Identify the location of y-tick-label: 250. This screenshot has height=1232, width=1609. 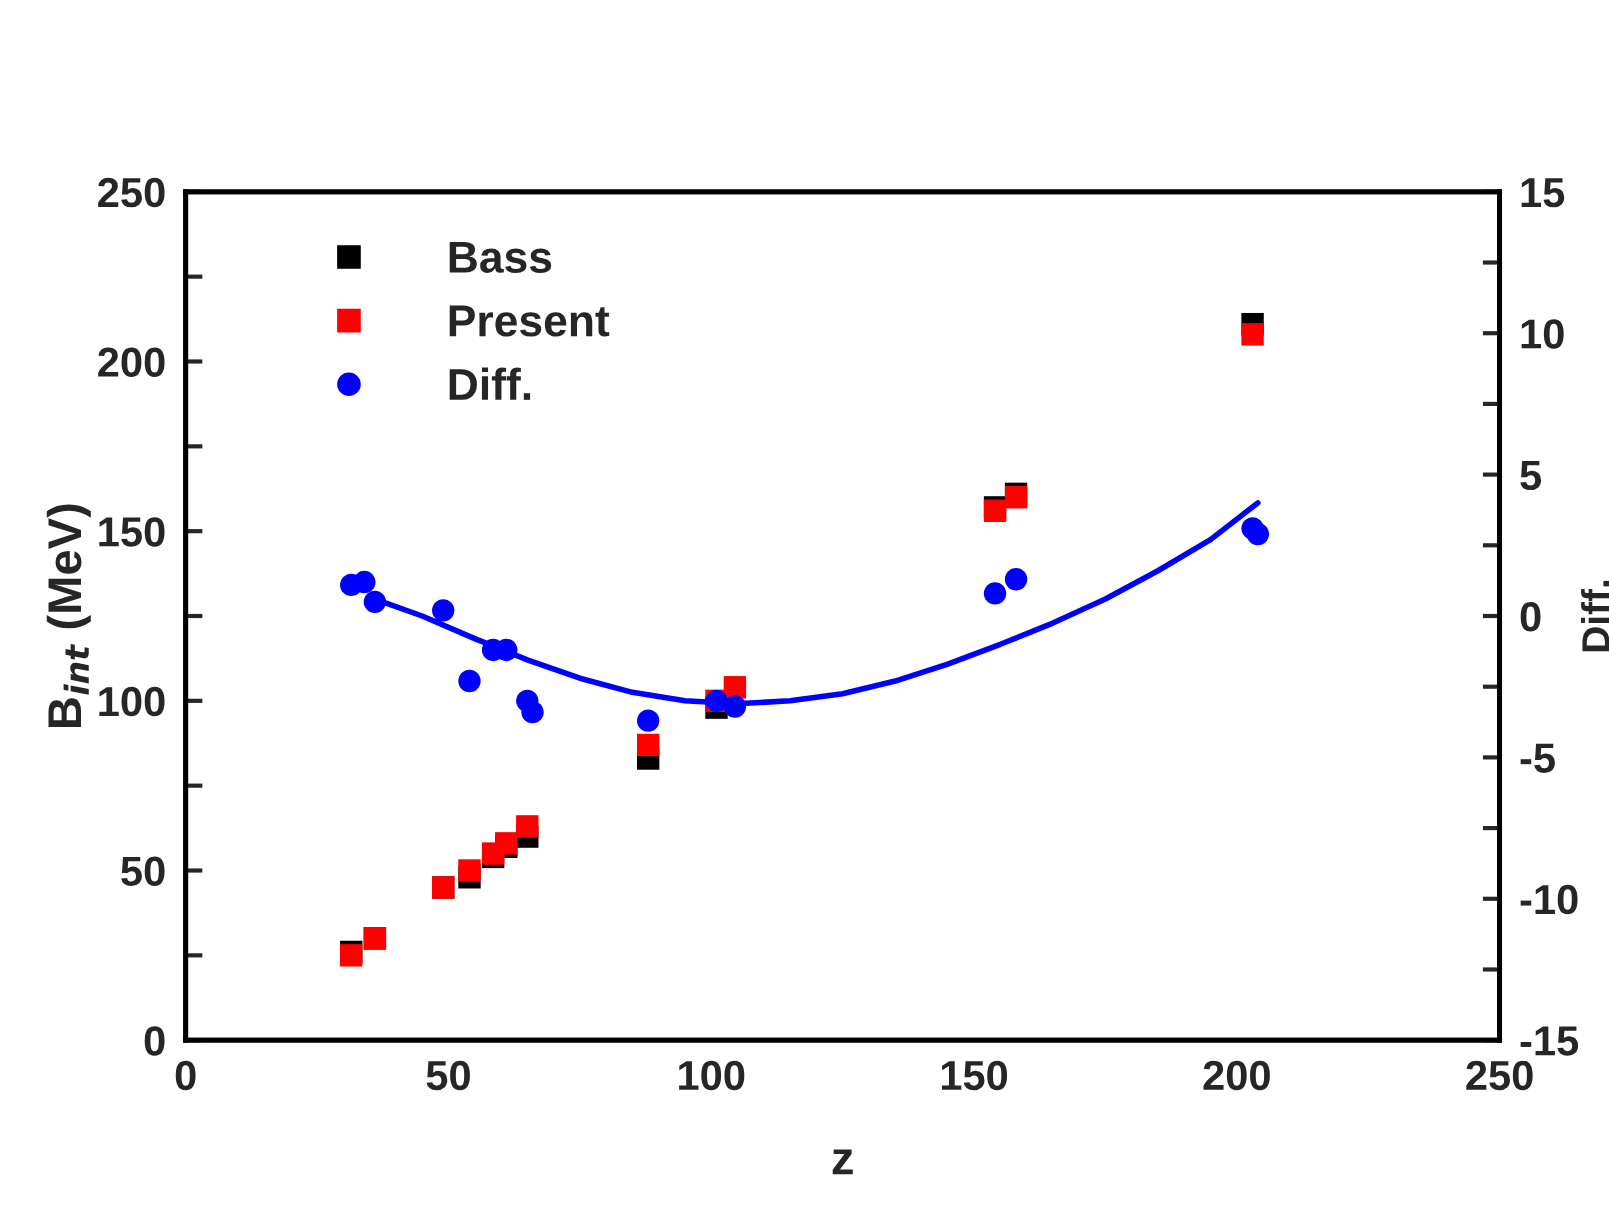
(131, 192).